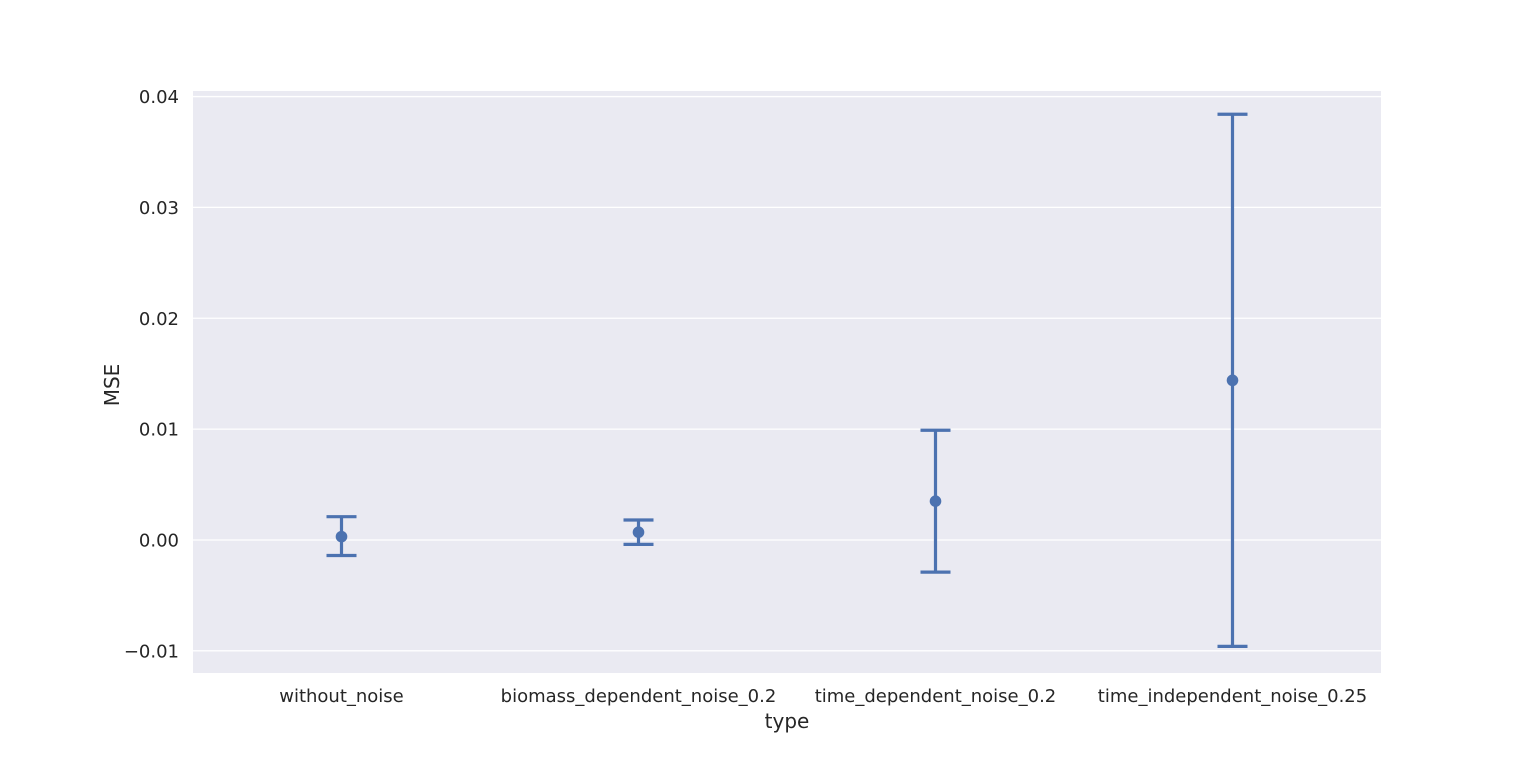 This screenshot has width=1536, height=757. What do you see at coordinates (341, 696) in the screenshot?
I see `x-tick-label: without_noise` at bounding box center [341, 696].